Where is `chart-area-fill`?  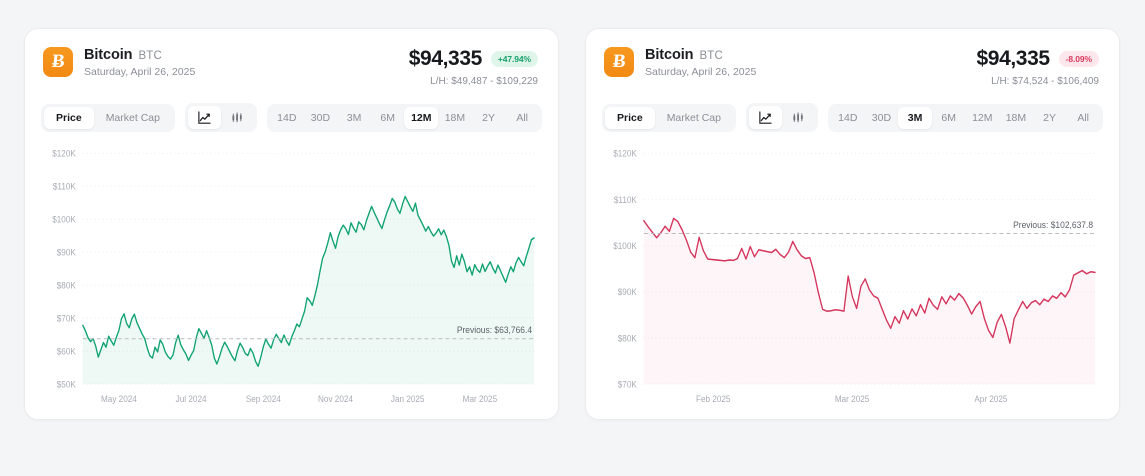
chart-area-fill is located at coordinates (869, 301).